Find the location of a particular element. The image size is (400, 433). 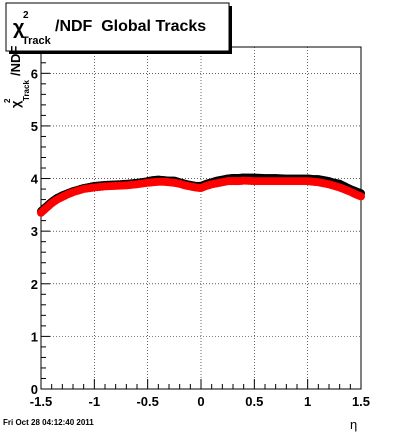

y-tick-label: 5 is located at coordinates (34, 126).